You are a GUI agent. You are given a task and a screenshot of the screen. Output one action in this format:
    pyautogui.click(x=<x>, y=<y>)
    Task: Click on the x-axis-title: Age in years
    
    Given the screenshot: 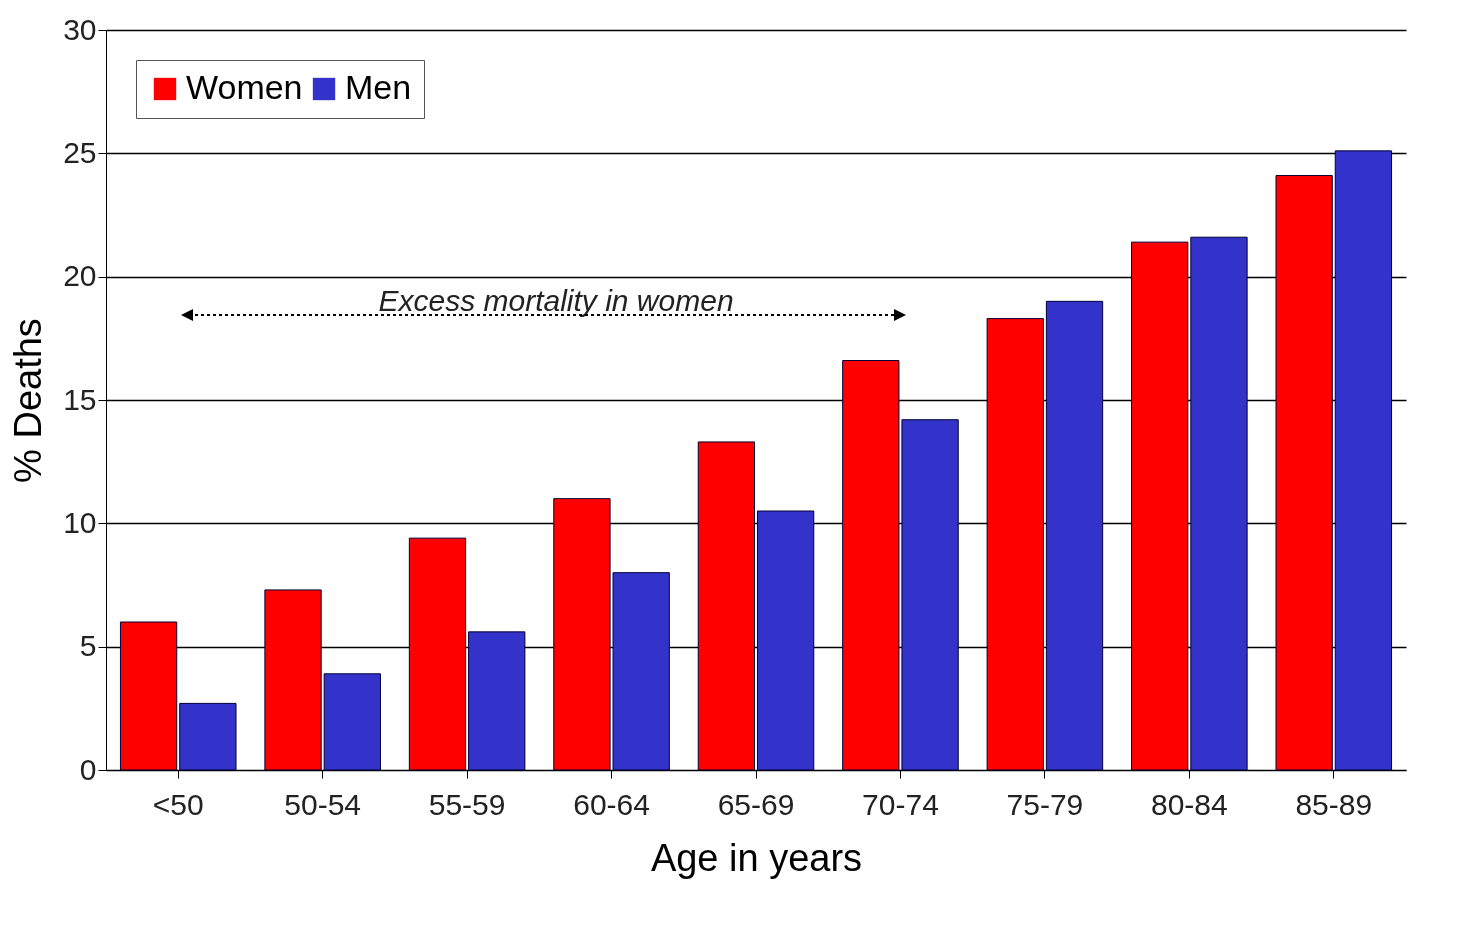 What is the action you would take?
    pyautogui.click(x=756, y=857)
    